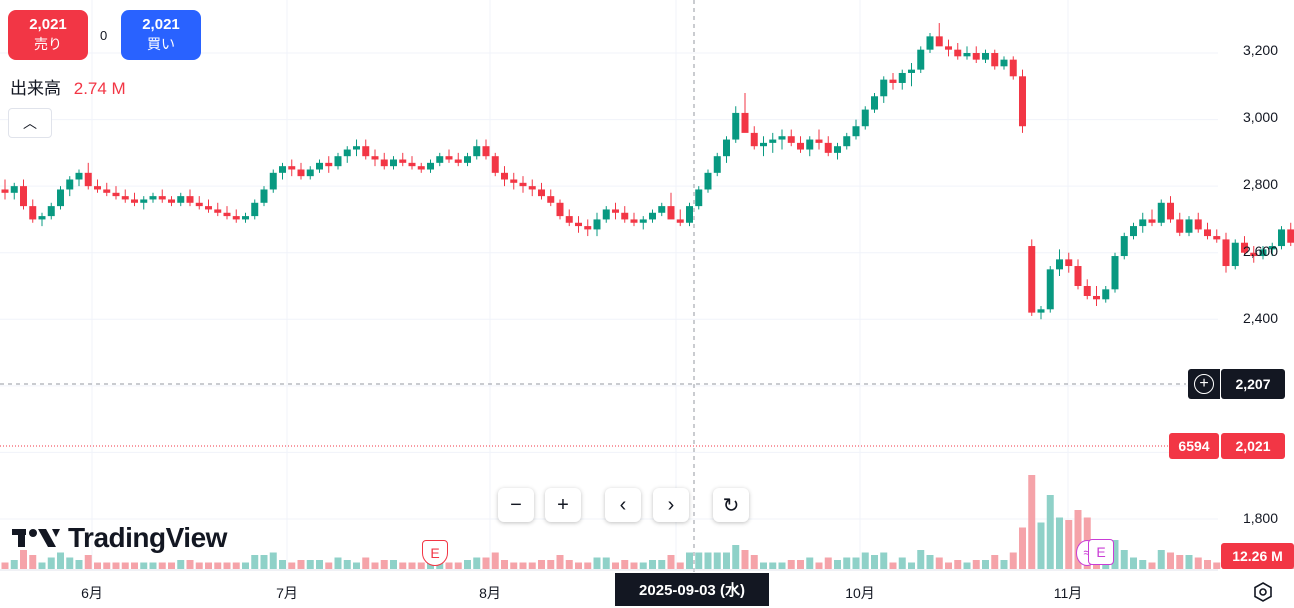 The height and width of the screenshot is (608, 1294). Describe the element at coordinates (48, 44) in the screenshot. I see `sell-label: 売り` at that location.